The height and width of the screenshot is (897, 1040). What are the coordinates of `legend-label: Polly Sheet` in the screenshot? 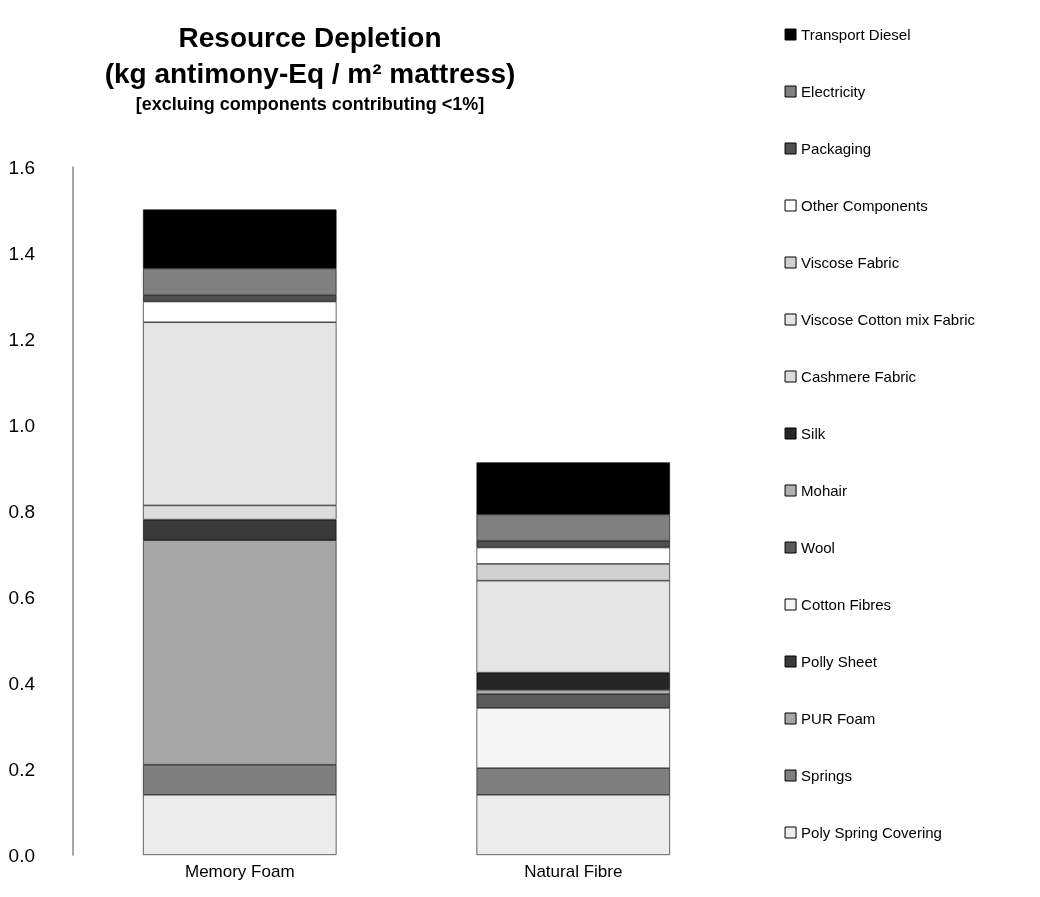 It's located at (839, 661).